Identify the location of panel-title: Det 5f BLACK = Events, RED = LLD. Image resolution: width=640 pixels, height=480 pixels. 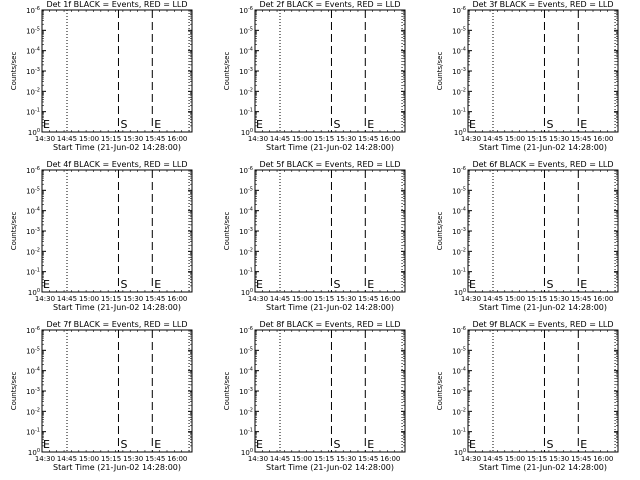
(329, 164).